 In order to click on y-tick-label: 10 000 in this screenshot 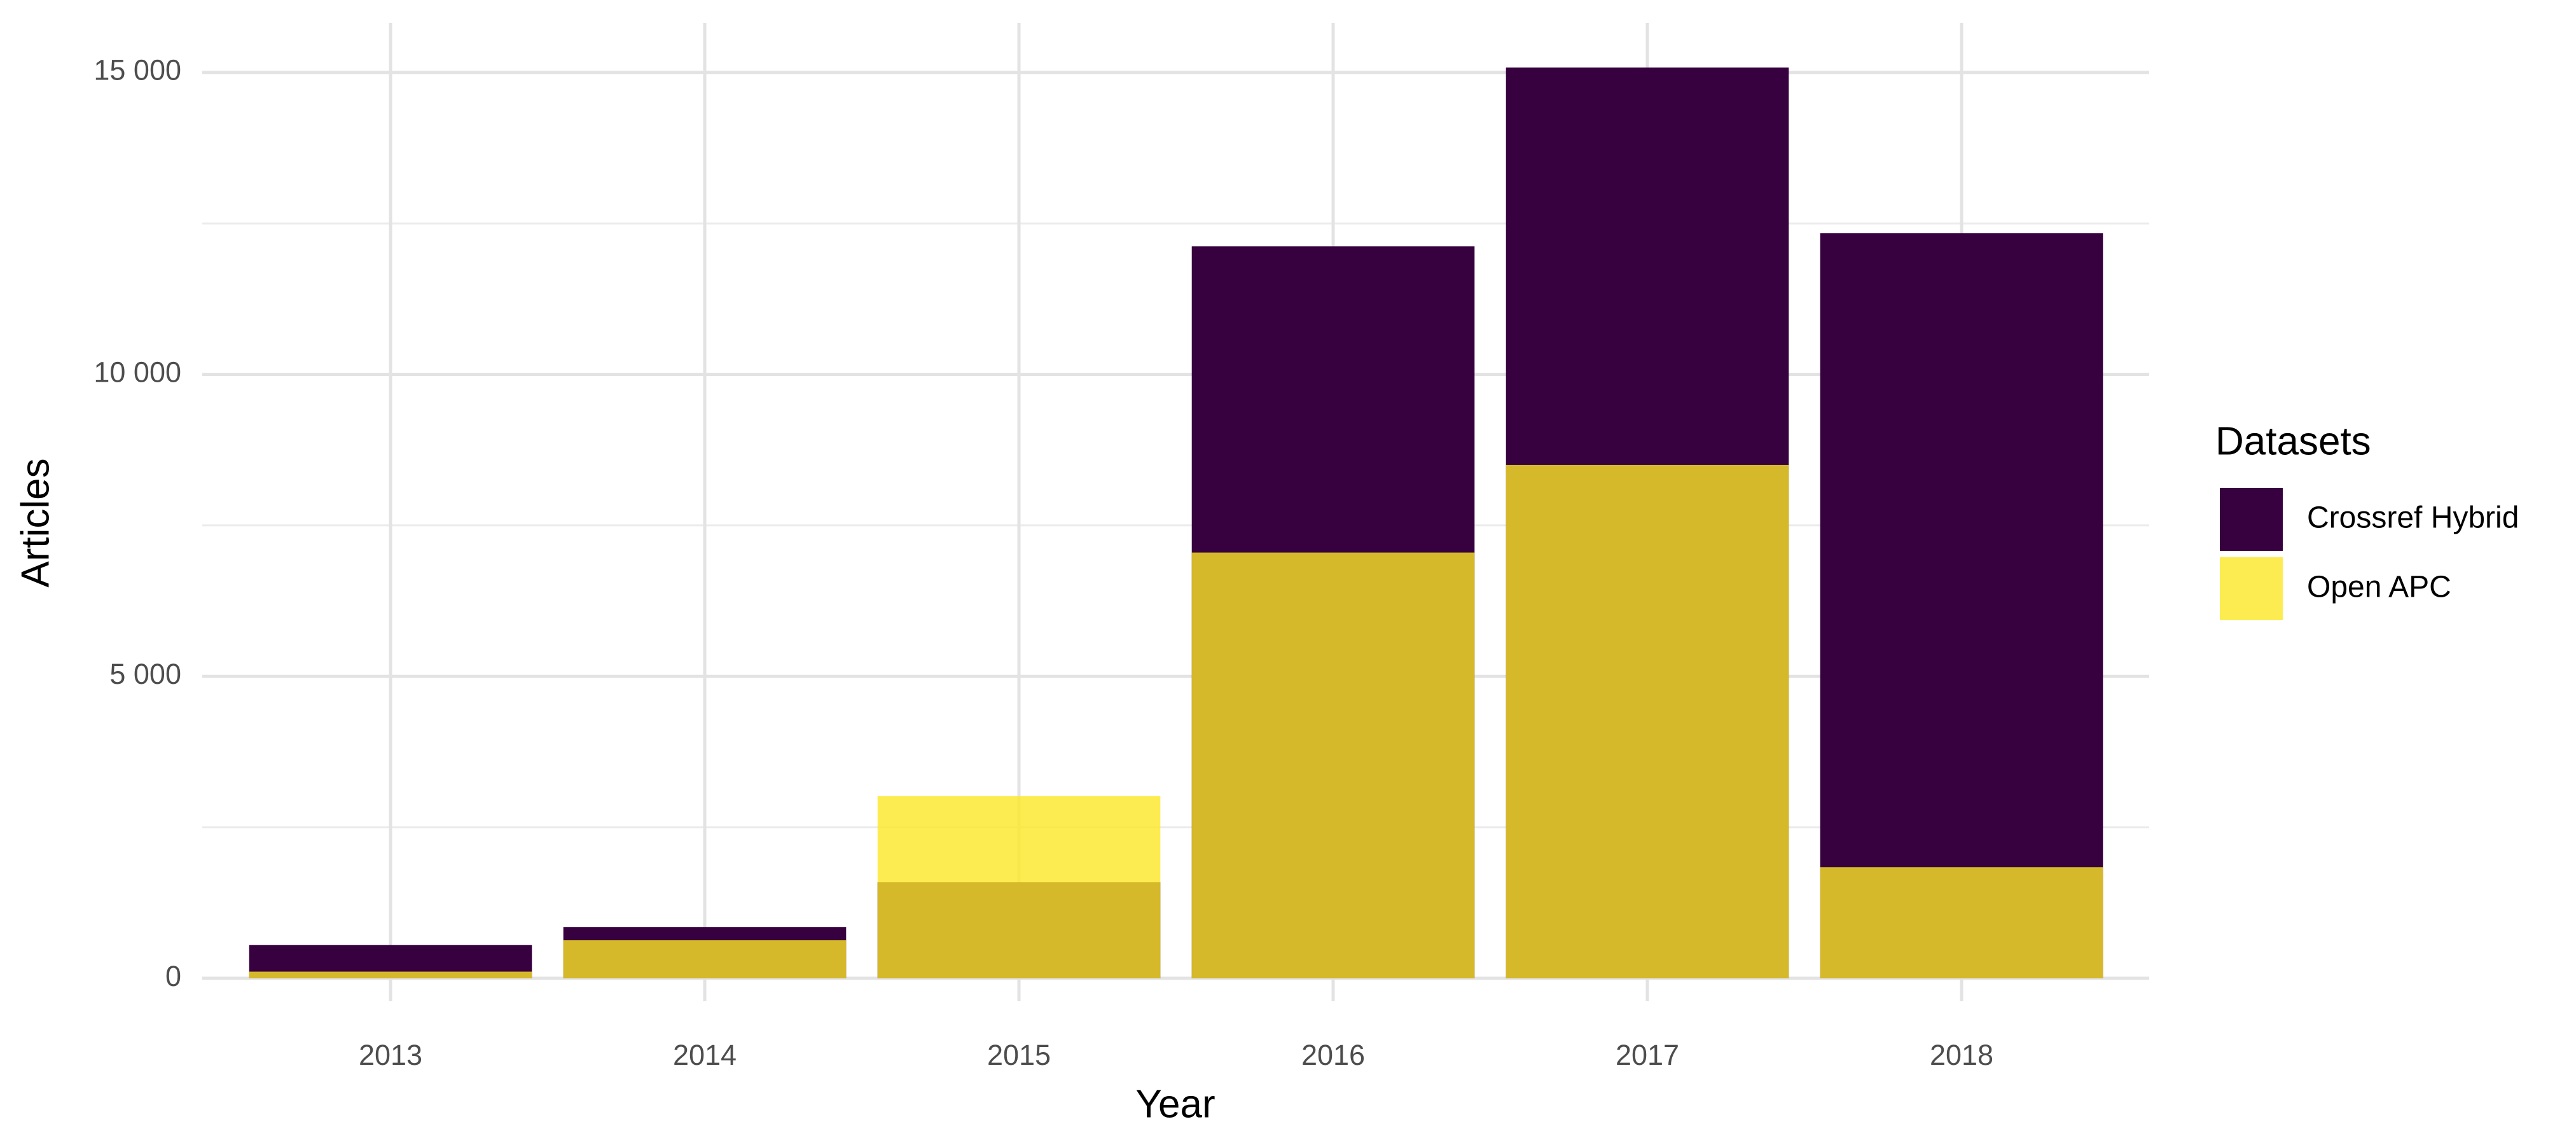, I will do `click(137, 372)`.